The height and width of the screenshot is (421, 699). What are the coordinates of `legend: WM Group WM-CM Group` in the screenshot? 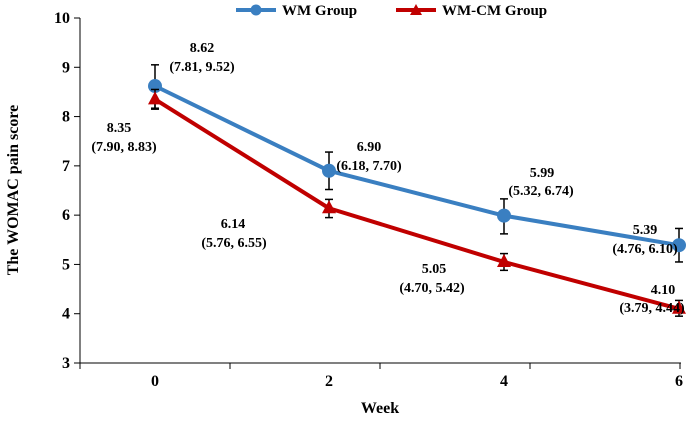 It's located at (391, 11).